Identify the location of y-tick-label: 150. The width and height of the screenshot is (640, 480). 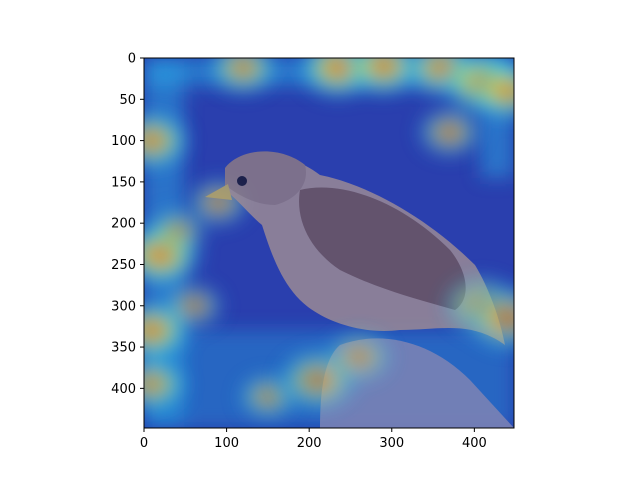
(123, 182).